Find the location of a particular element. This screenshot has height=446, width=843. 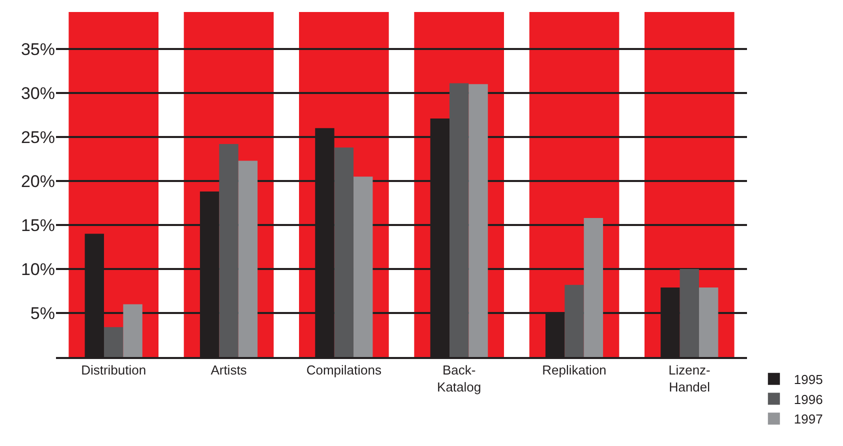

x-tick-label: Replikation is located at coordinates (574, 370).